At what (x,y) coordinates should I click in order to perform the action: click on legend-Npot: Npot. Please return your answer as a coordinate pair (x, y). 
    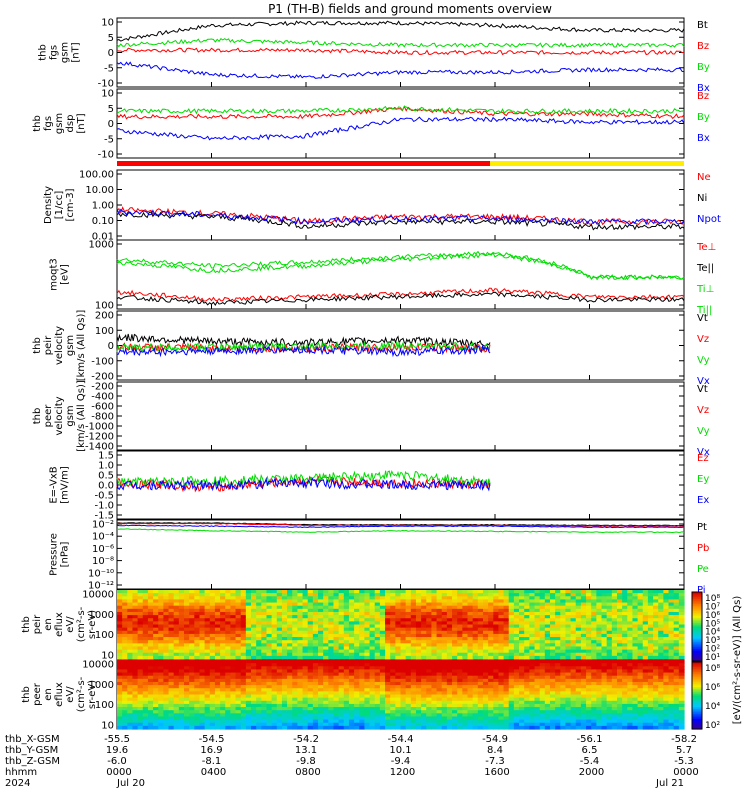
    Looking at the image, I should click on (709, 219).